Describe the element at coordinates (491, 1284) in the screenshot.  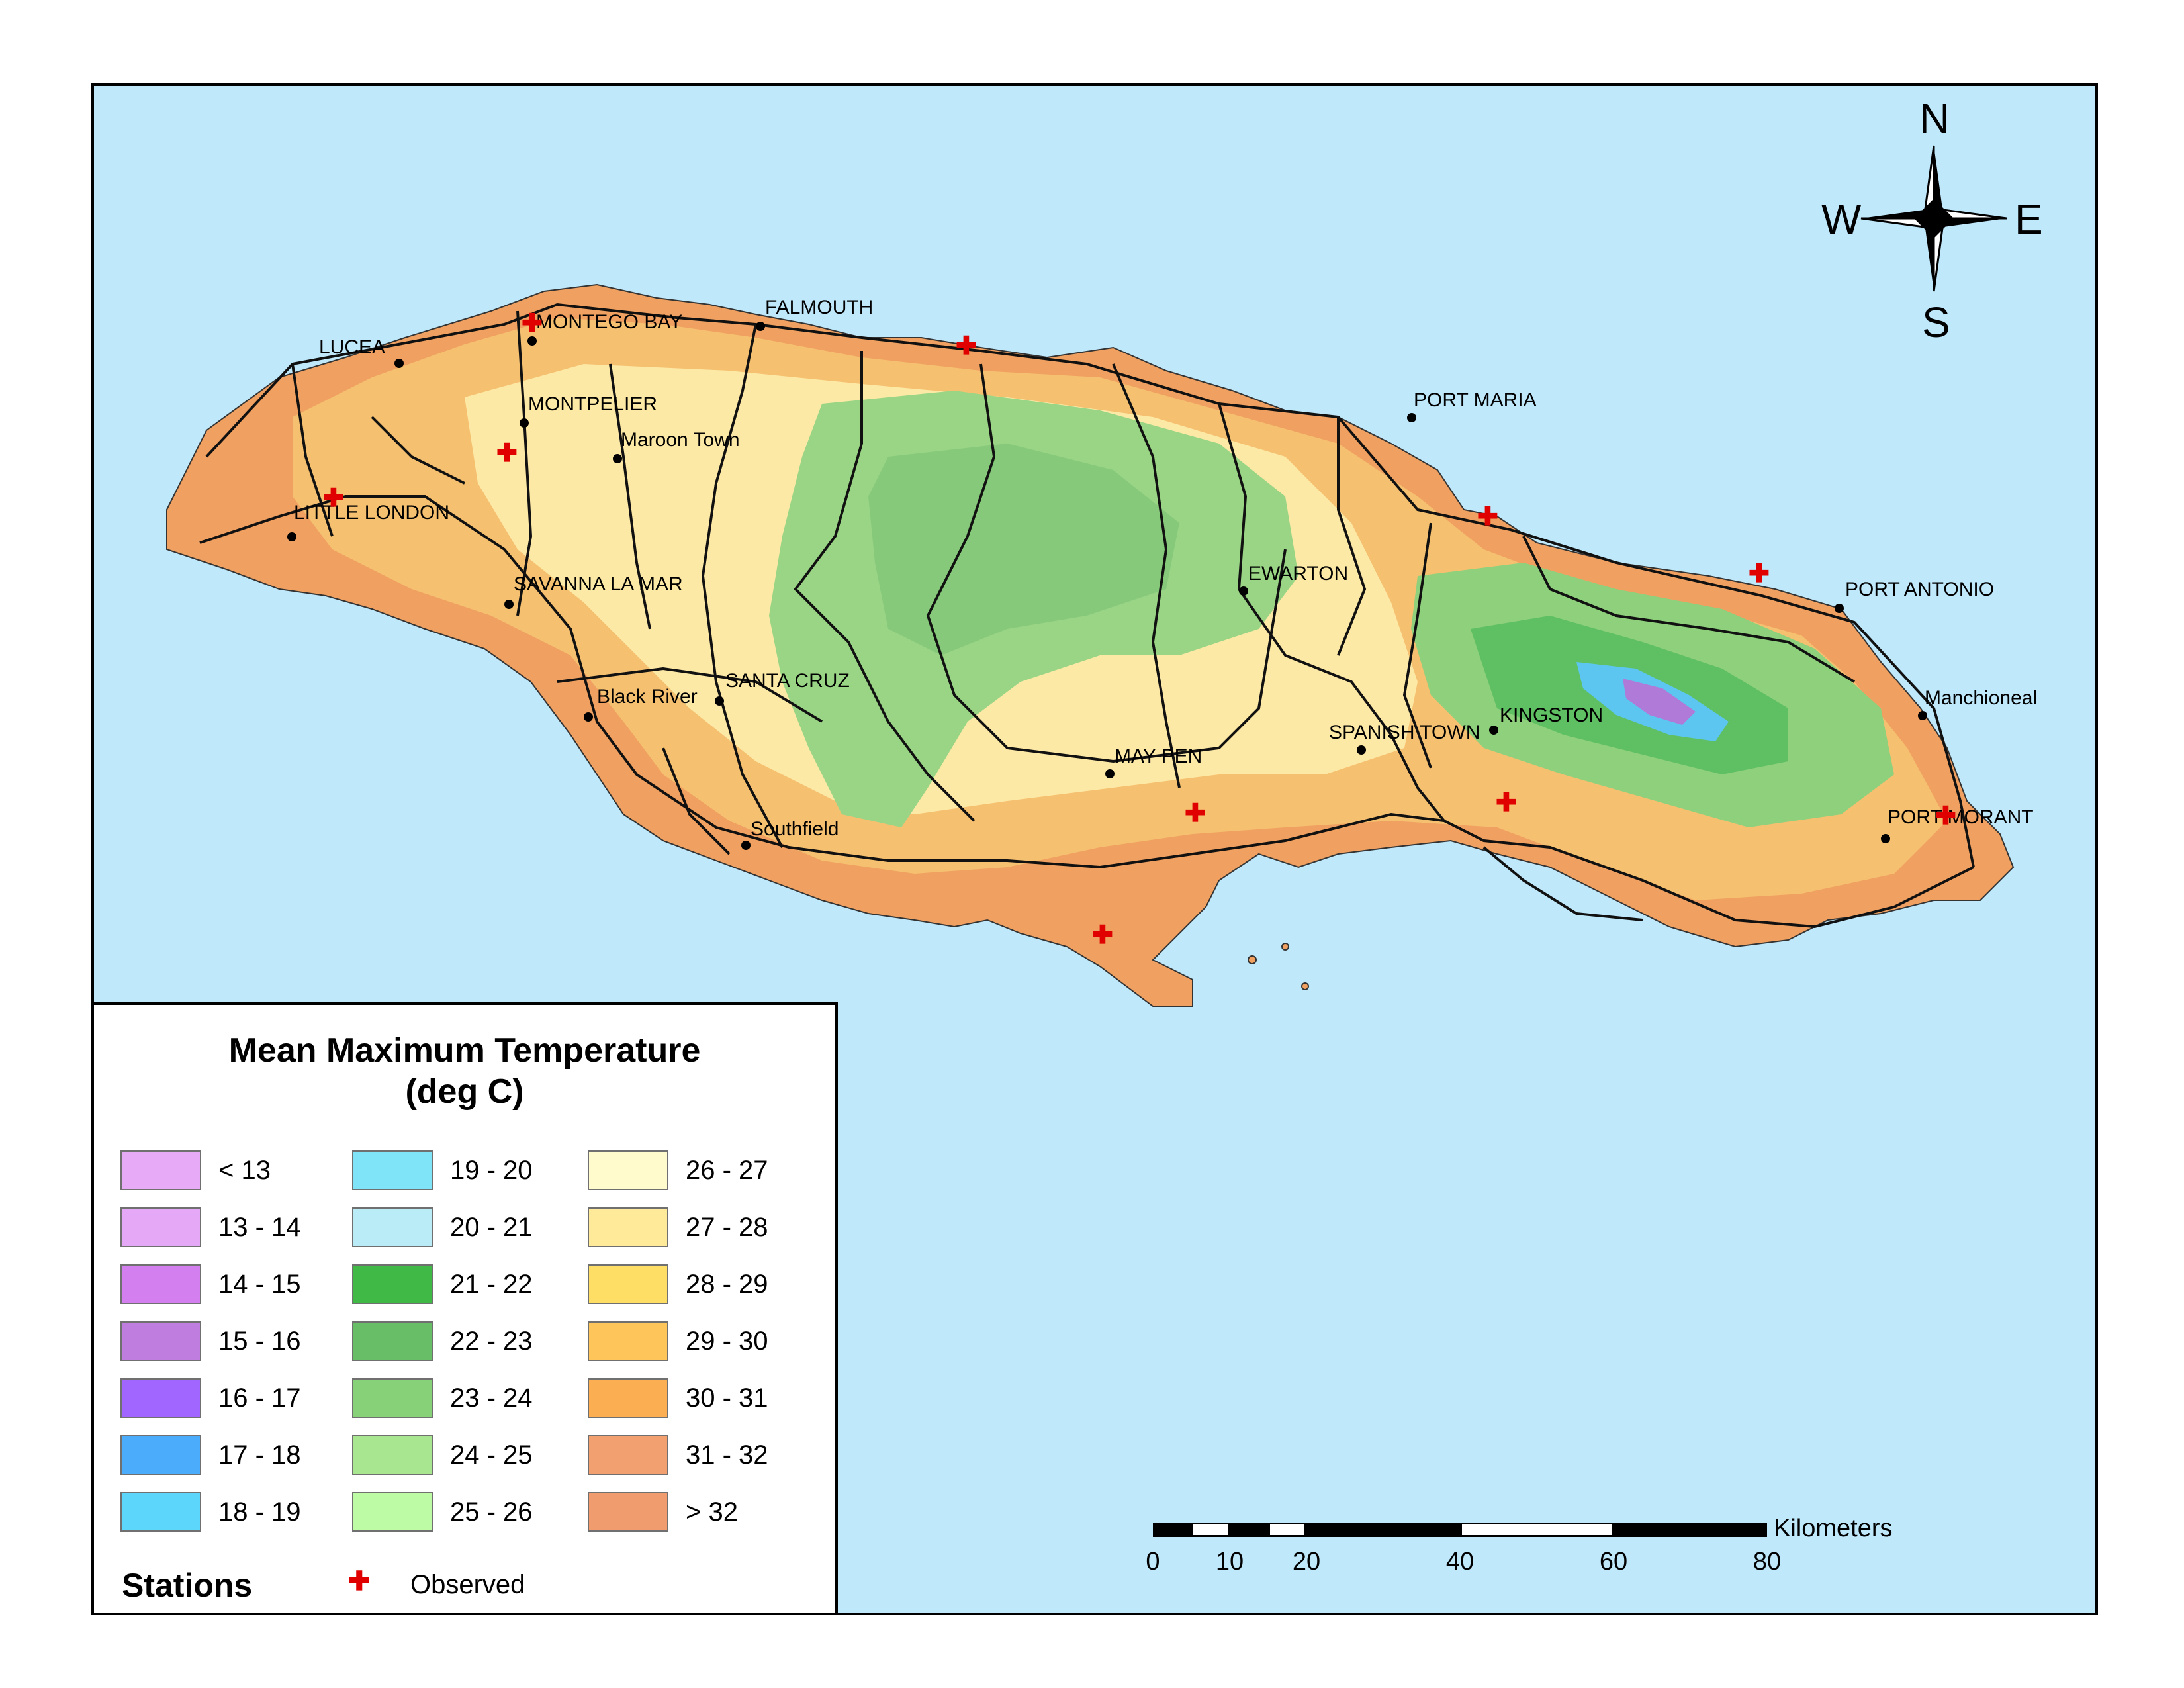
I see `legend-class-label: 21 - 22` at that location.